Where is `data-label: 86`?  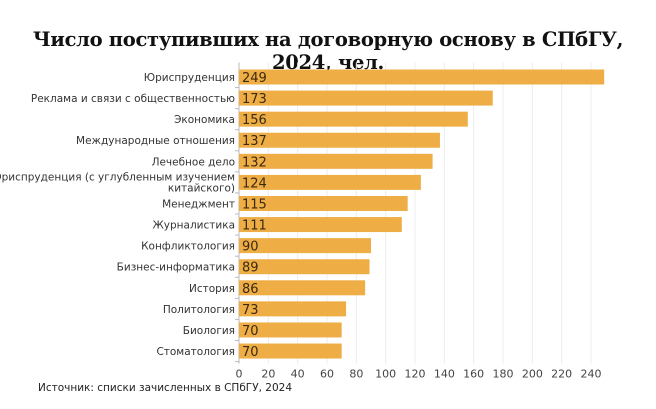
data-label: 86 is located at coordinates (250, 289).